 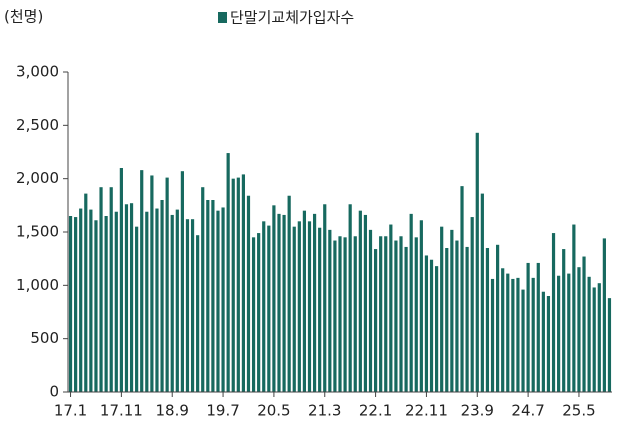 What do you see at coordinates (222, 411) in the screenshot?
I see `x-tick-label: 19.7` at bounding box center [222, 411].